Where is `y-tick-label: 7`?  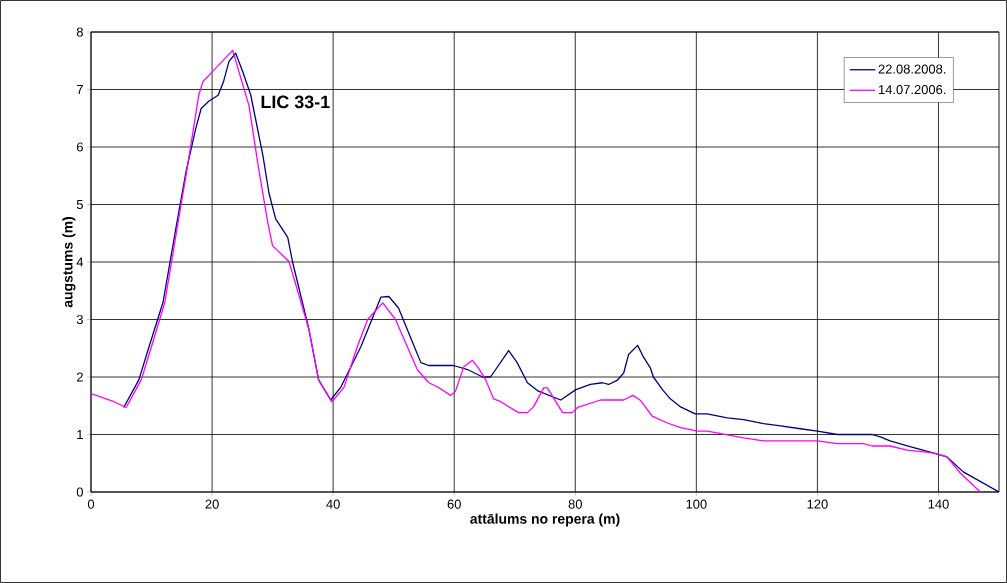 y-tick-label: 7 is located at coordinates (79, 89).